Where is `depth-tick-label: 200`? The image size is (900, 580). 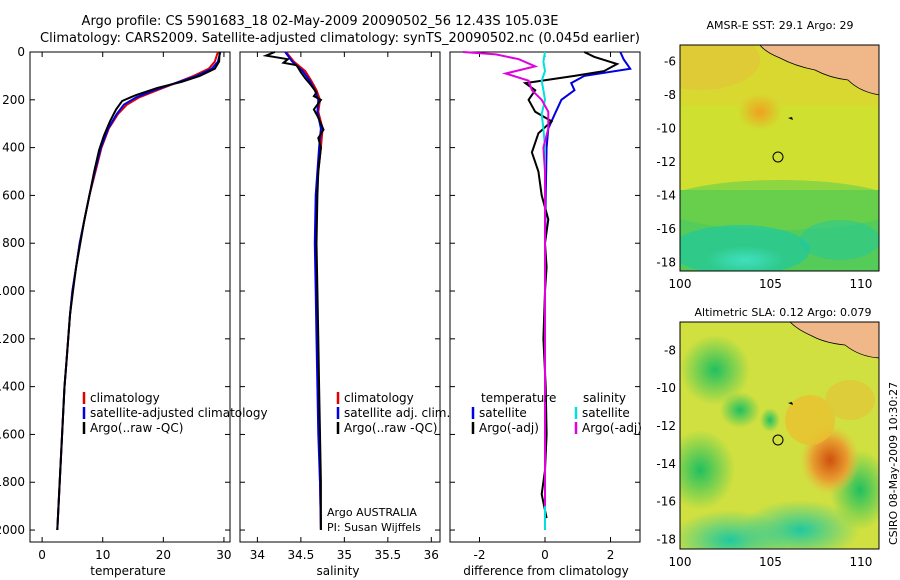 depth-tick-label: 200 is located at coordinates (13, 100).